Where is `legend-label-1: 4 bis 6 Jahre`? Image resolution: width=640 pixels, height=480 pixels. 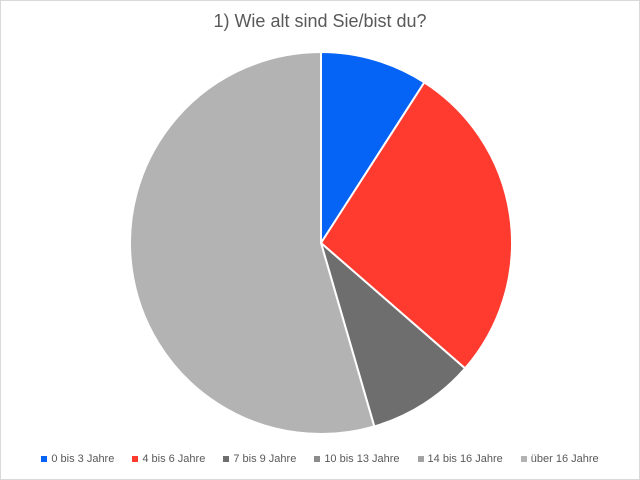 legend-label-1: 4 bis 6 Jahre is located at coordinates (174, 459).